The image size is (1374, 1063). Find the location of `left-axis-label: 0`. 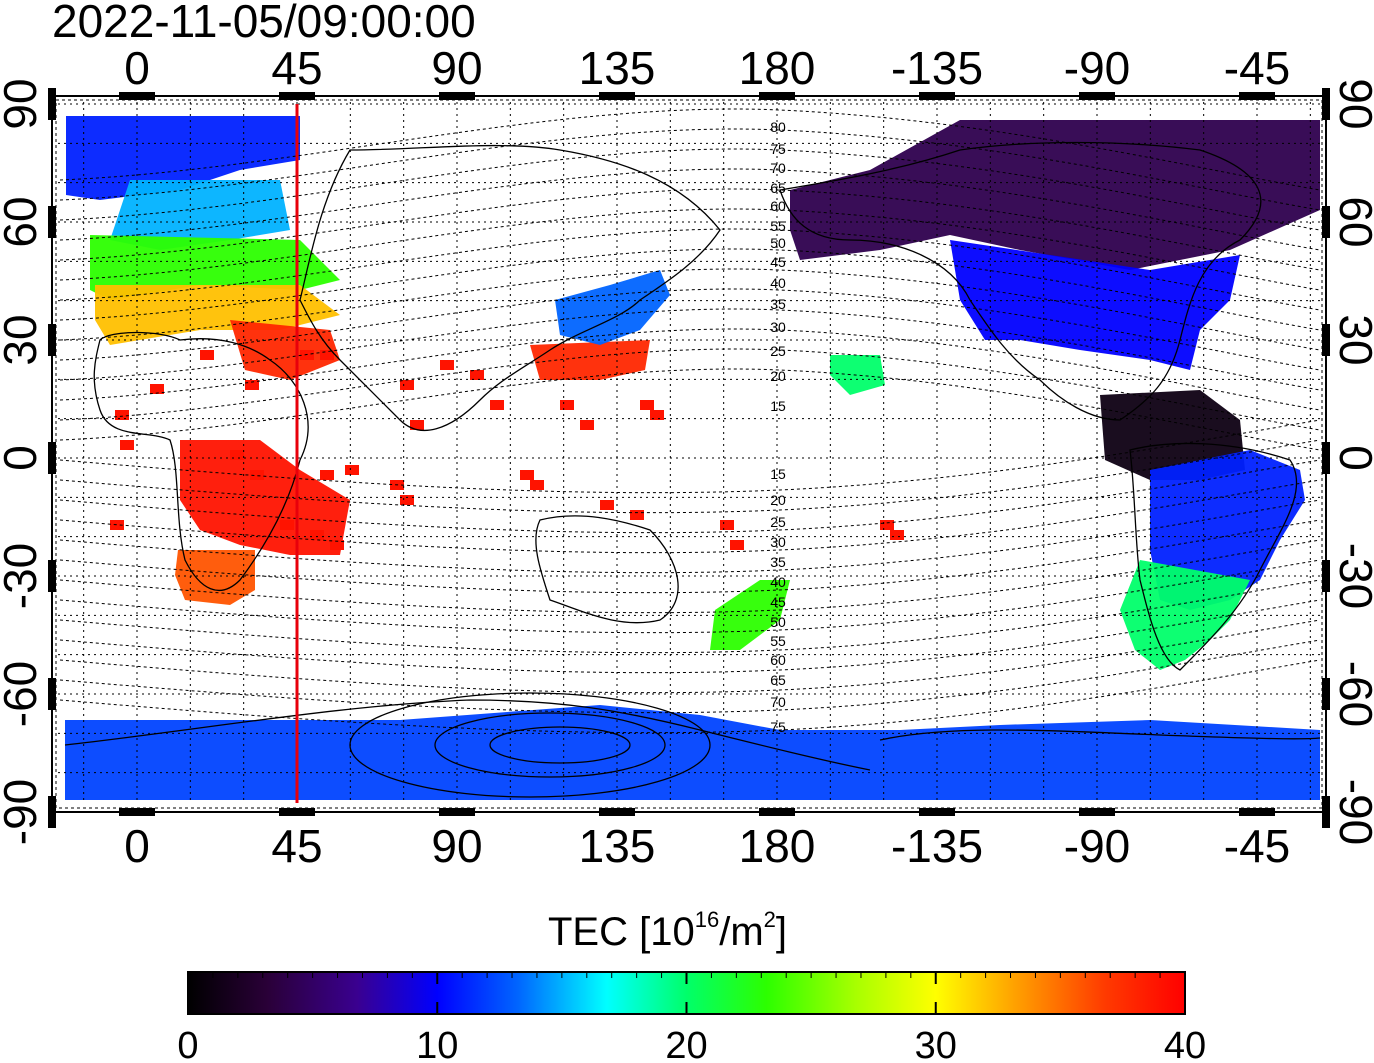

left-axis-label: 0 is located at coordinates (23, 458).